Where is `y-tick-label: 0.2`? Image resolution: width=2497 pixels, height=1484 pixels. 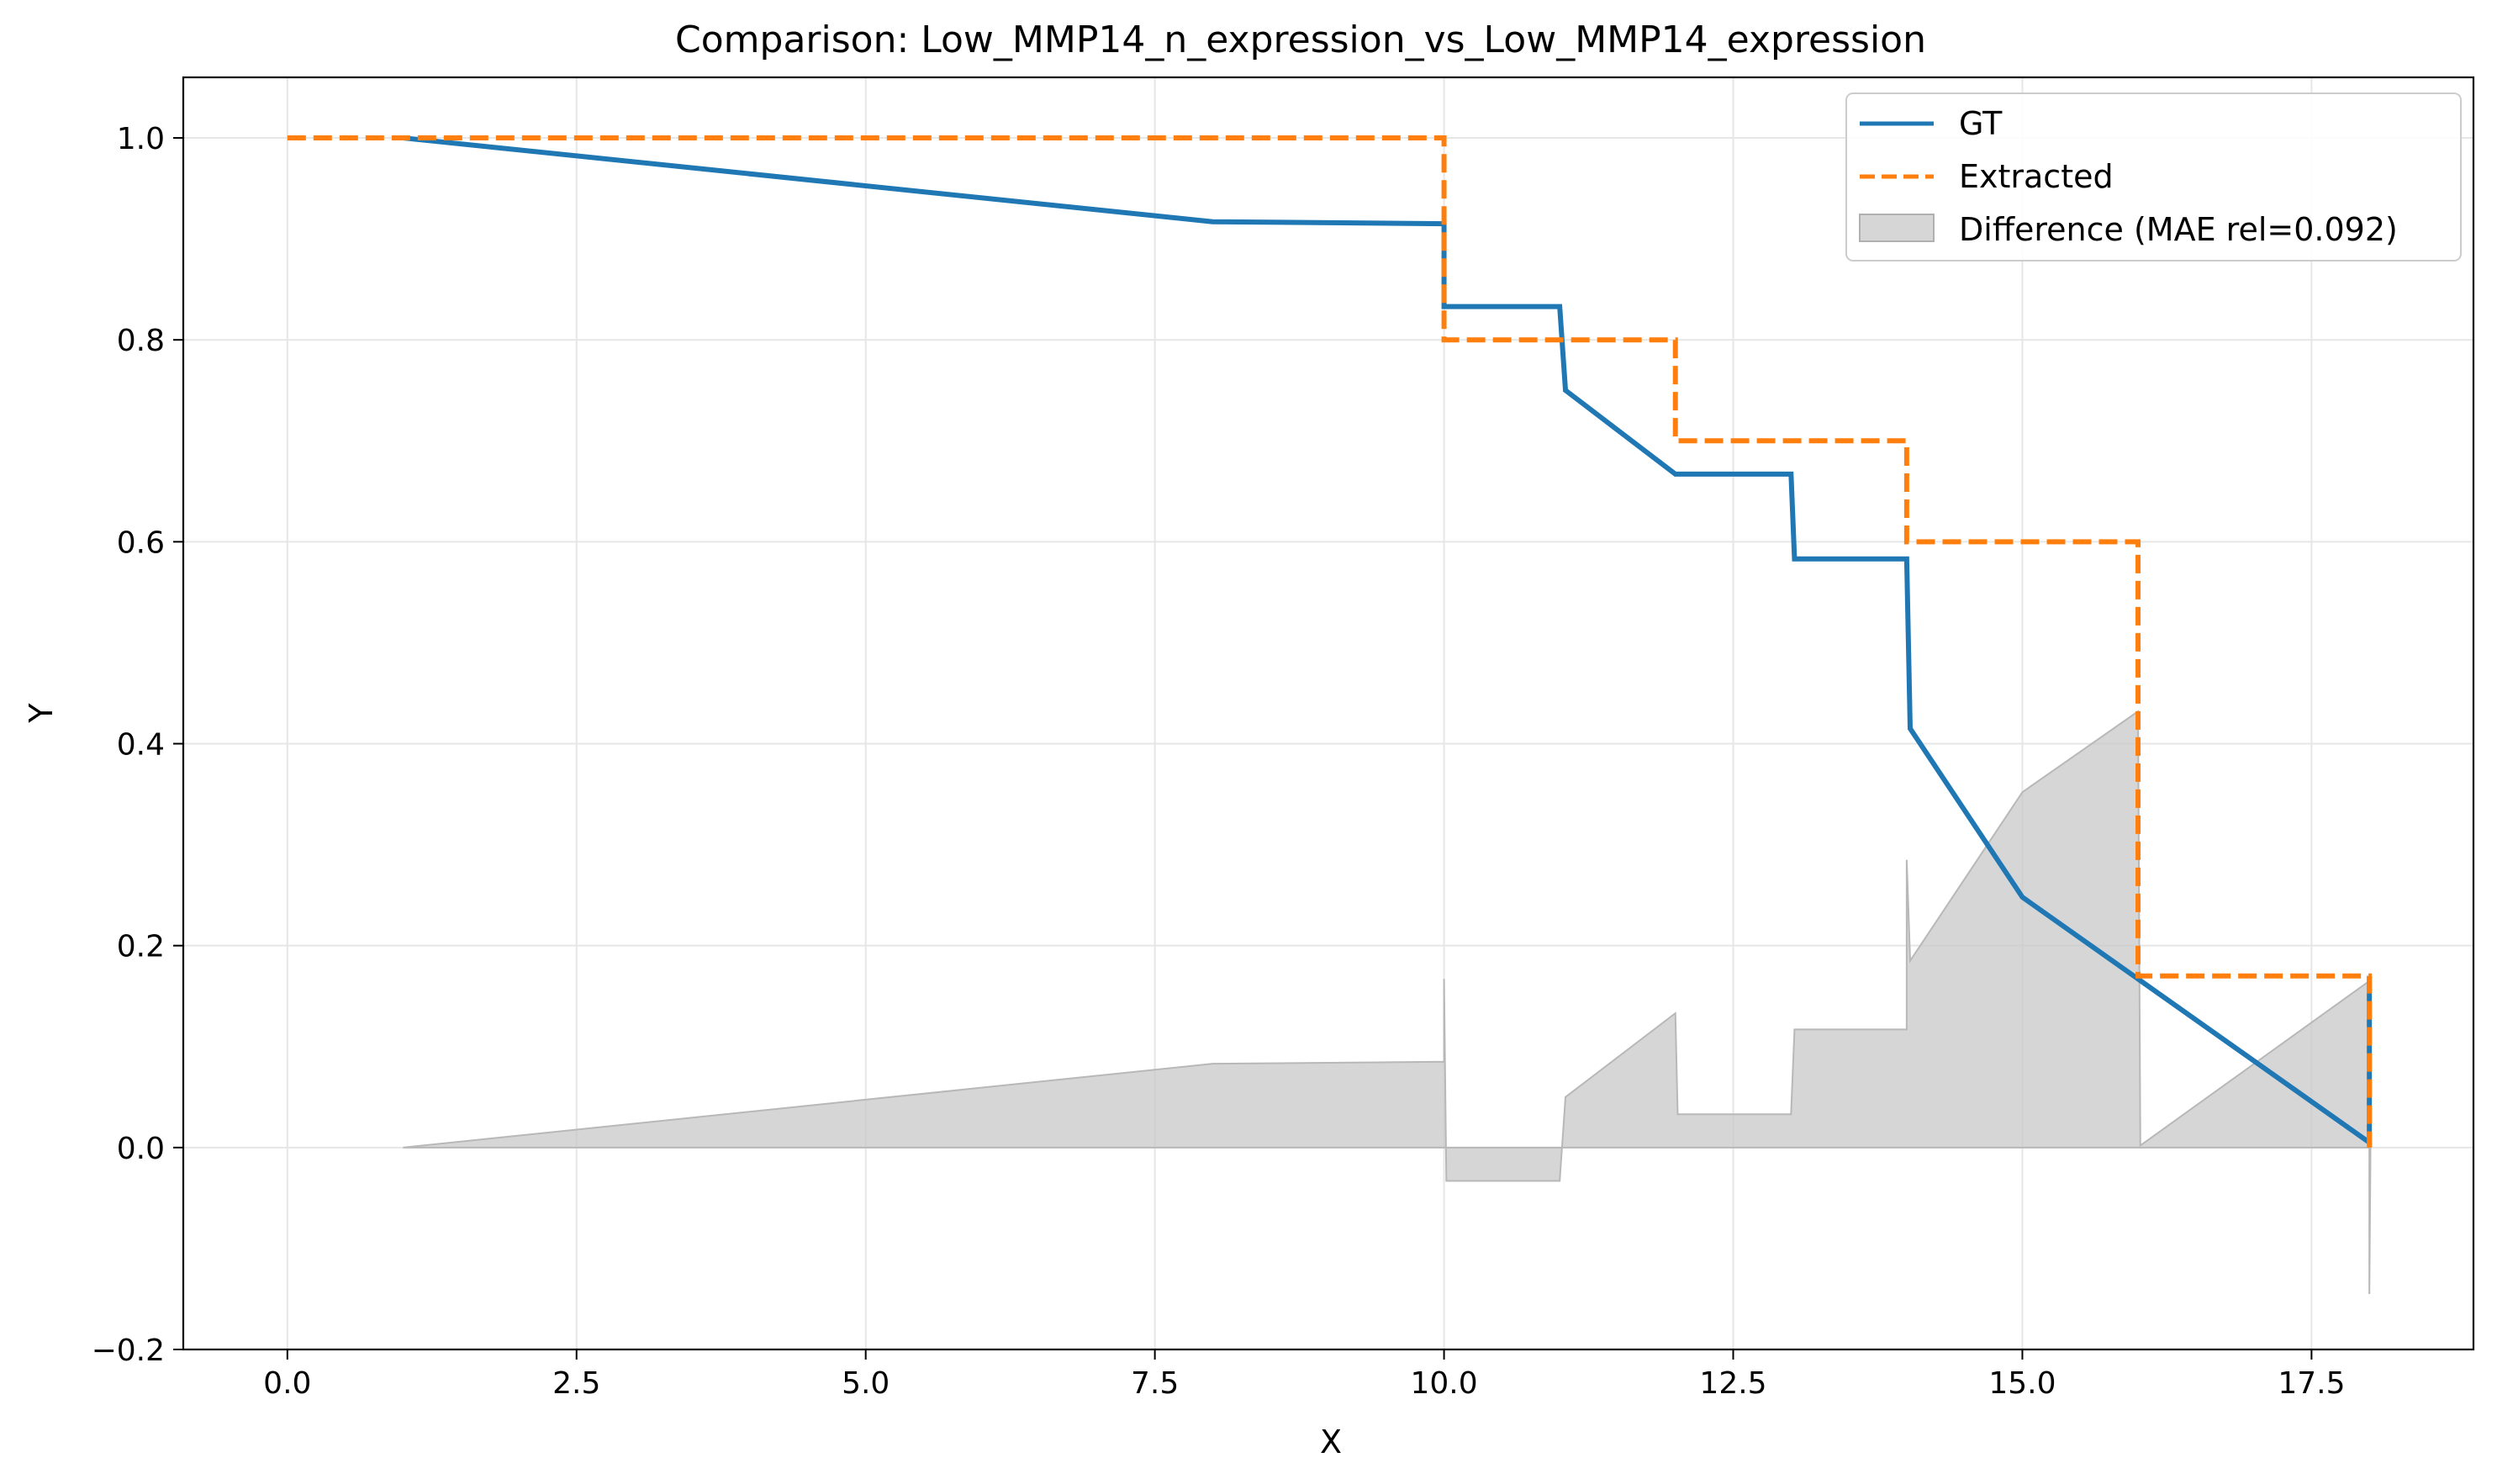
y-tick-label: 0.2 is located at coordinates (141, 947).